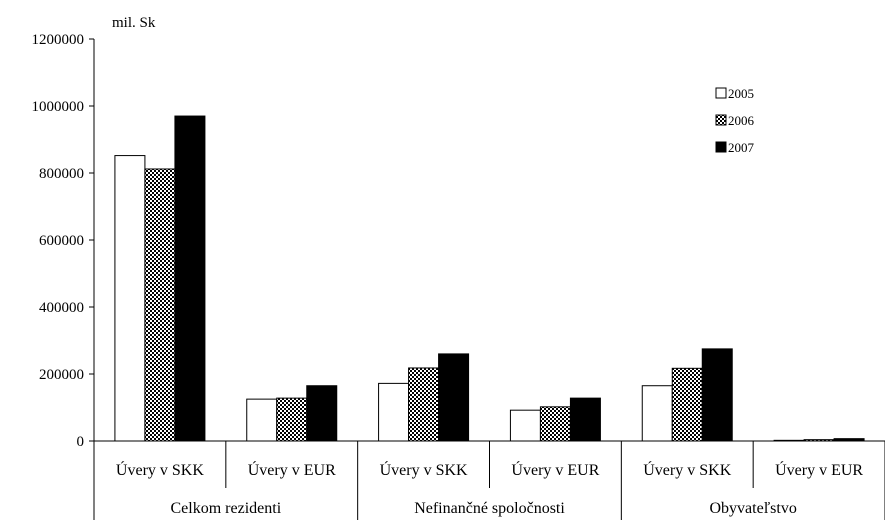 This screenshot has height=520, width=885. I want to click on y-tick-label: 0, so click(81, 442).